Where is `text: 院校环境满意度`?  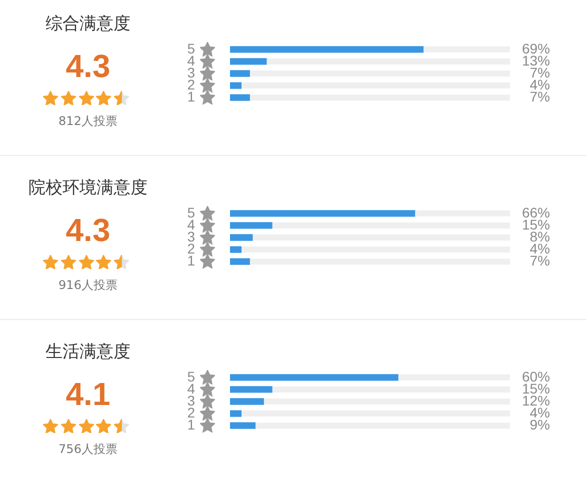
text: 院校环境满意度 is located at coordinates (88, 188).